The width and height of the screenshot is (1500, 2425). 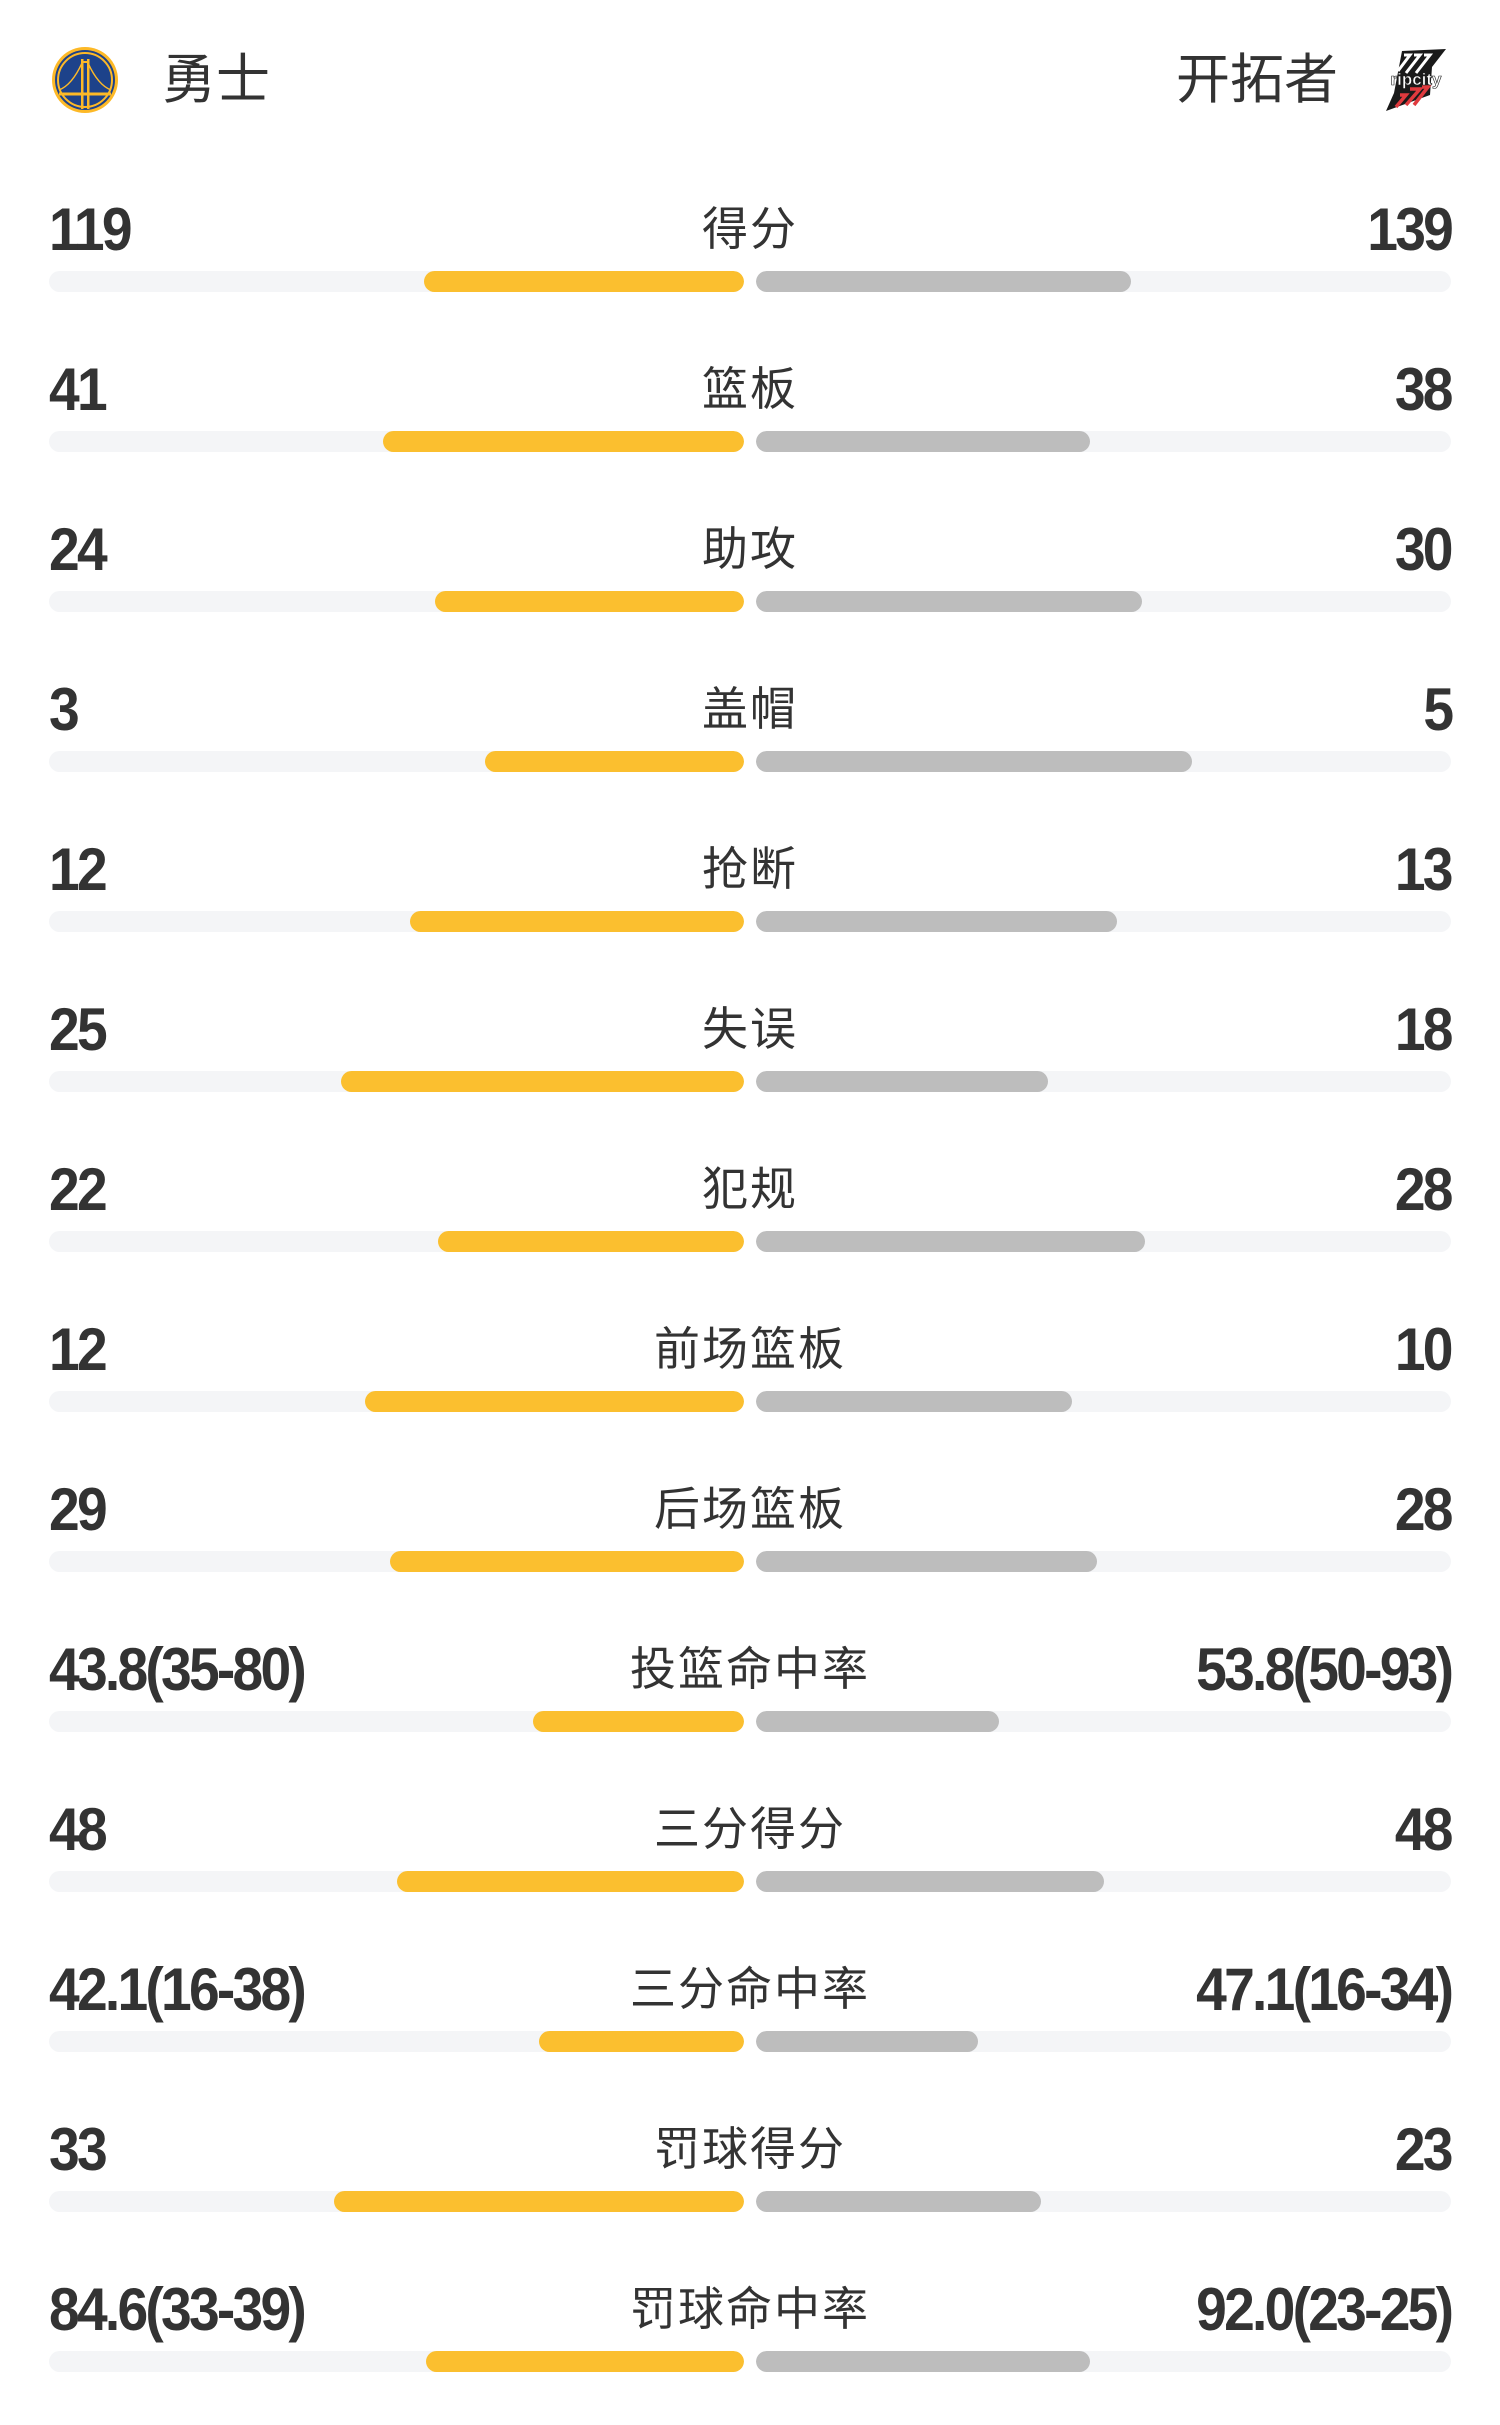 What do you see at coordinates (750, 425) in the screenshot?
I see `stat-row: 41 篮板 38` at bounding box center [750, 425].